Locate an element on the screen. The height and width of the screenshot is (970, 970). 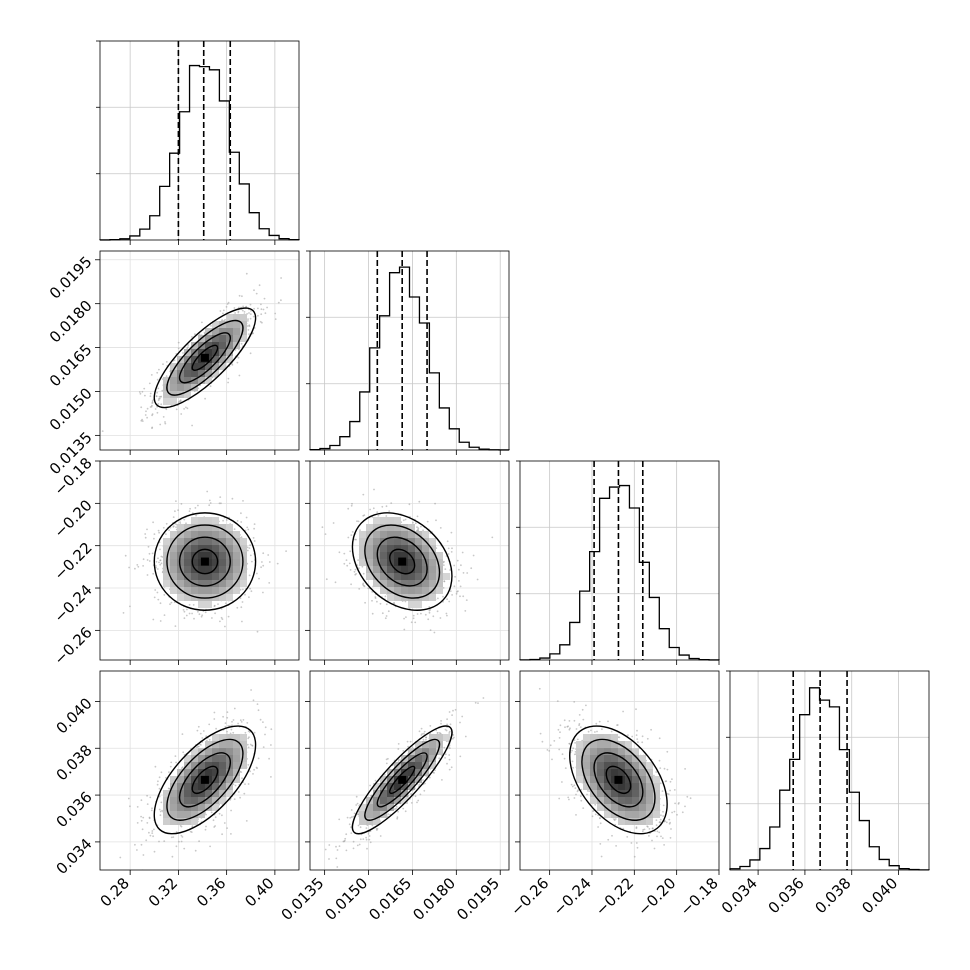
density-peak is located at coordinates (204, 561).